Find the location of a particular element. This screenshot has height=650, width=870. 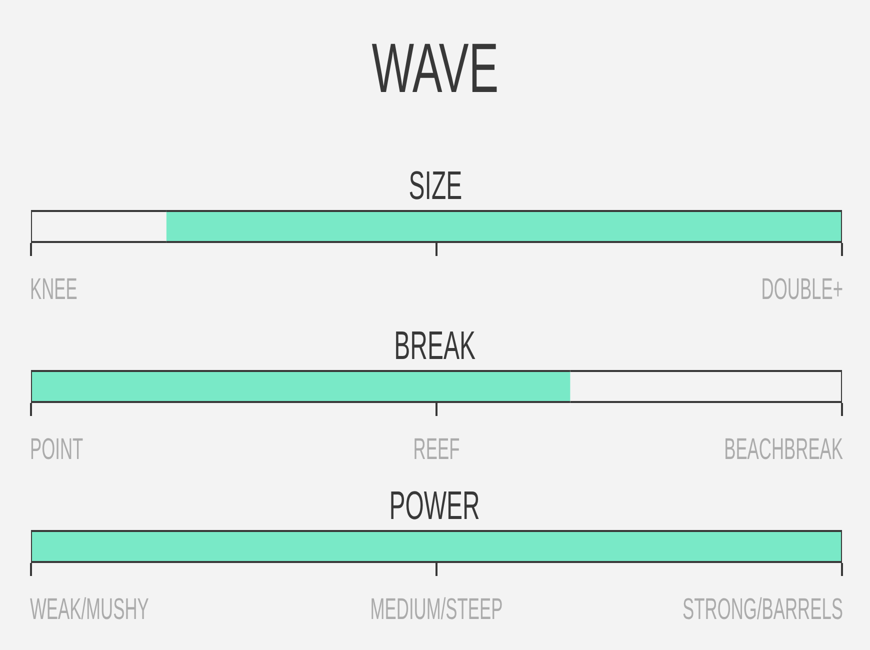

annotation: STRONG/BARRELS is located at coordinates (762, 609).